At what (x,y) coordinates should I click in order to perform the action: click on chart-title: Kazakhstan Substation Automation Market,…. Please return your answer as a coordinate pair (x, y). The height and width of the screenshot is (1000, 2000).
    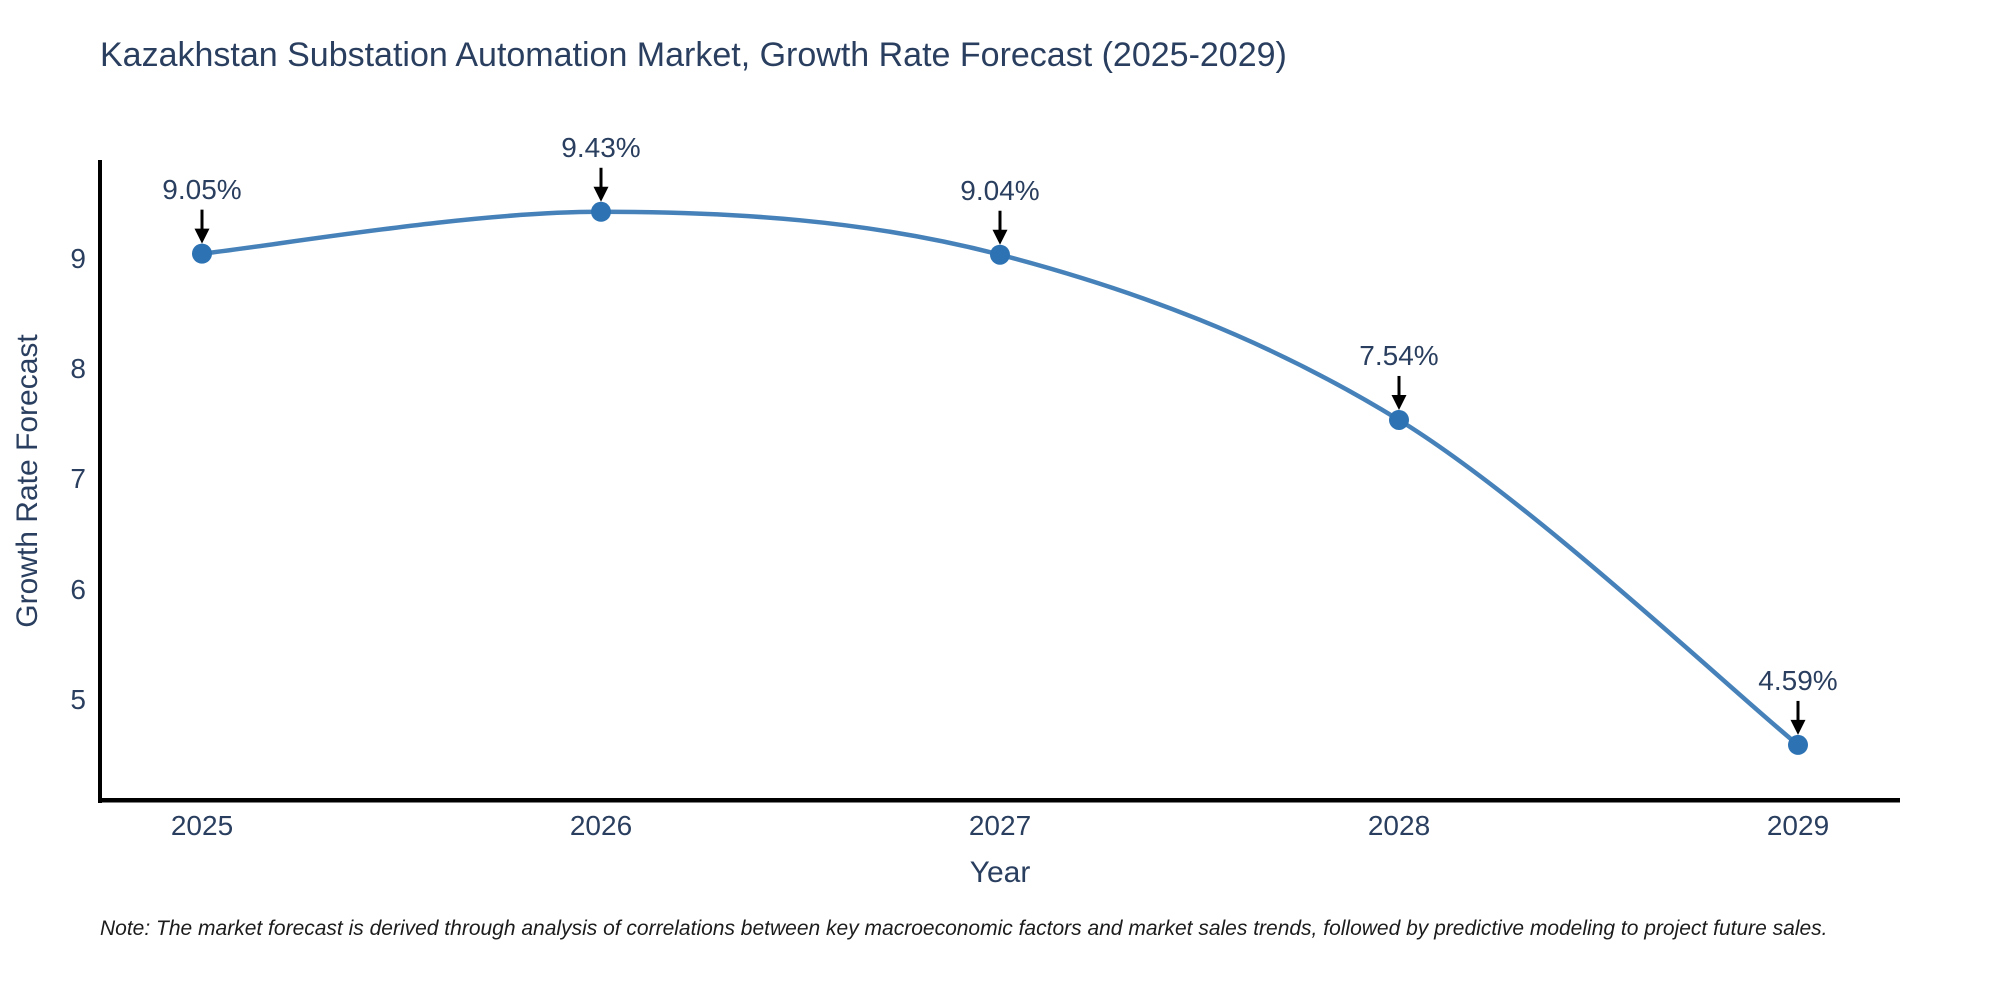
    Looking at the image, I should click on (693, 55).